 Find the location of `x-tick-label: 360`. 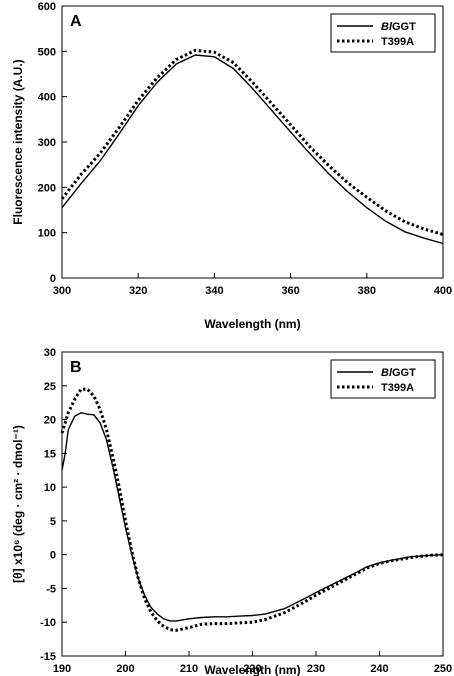

x-tick-label: 360 is located at coordinates (290, 291).